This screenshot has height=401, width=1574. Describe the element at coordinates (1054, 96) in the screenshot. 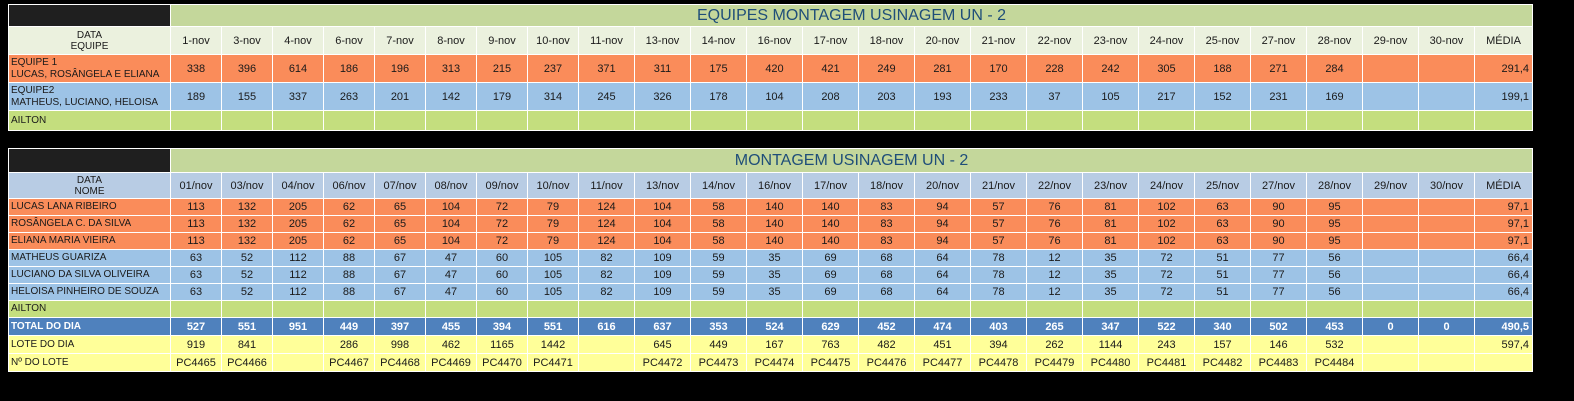

I see `value-cell: 37` at that location.